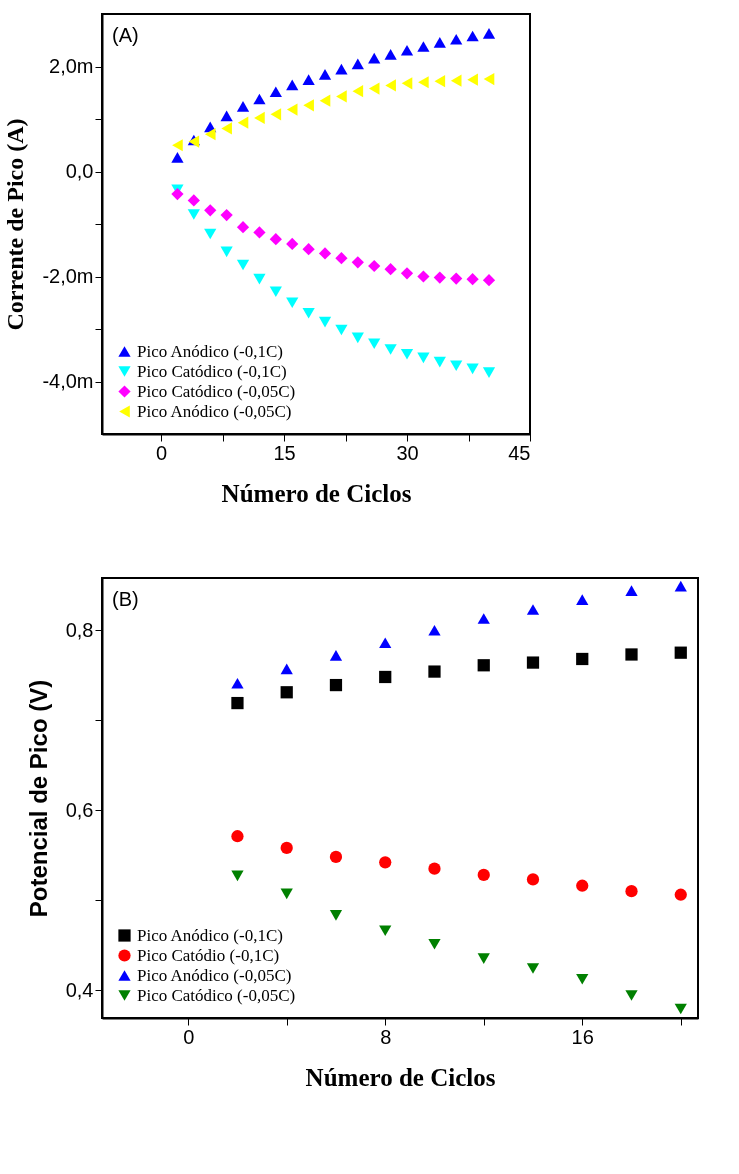  What do you see at coordinates (71, 66) in the screenshot?
I see `y-tick-label: 2,0m` at bounding box center [71, 66].